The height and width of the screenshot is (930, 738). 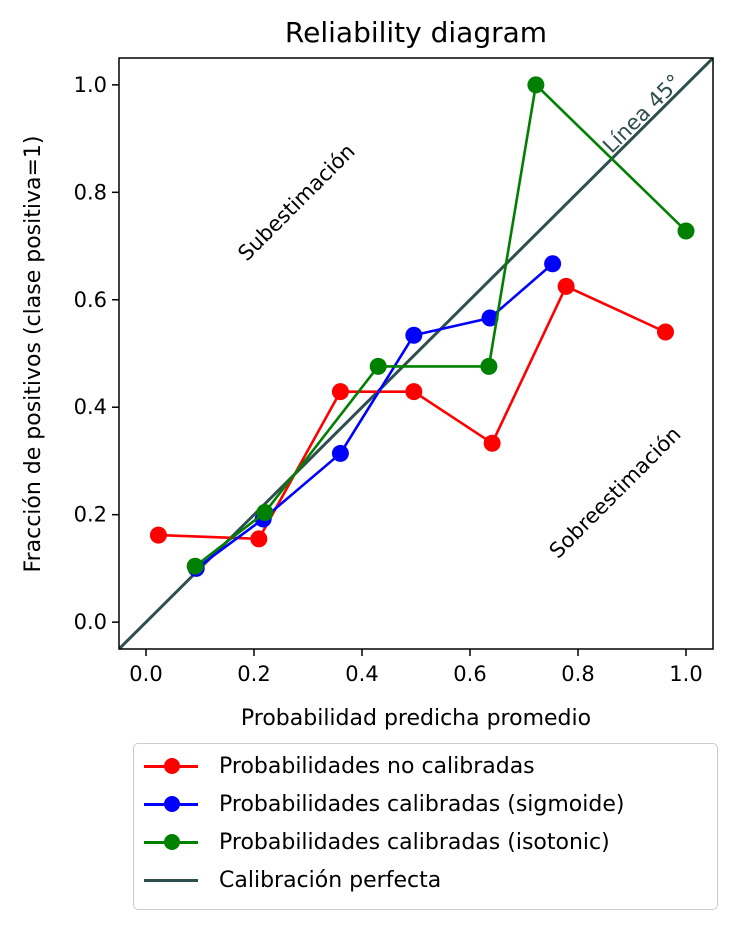 What do you see at coordinates (96, 353) in the screenshot?
I see `y-axis: 0.0 0.2 0.4 0.6 0.8 1.0` at bounding box center [96, 353].